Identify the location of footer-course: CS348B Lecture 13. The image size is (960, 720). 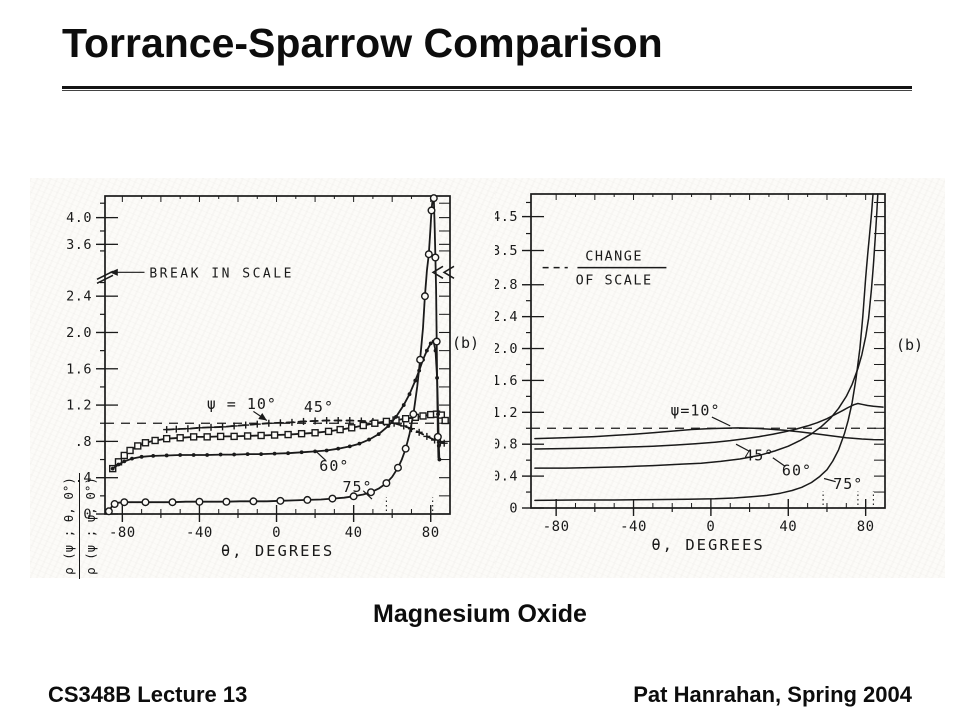
(148, 694).